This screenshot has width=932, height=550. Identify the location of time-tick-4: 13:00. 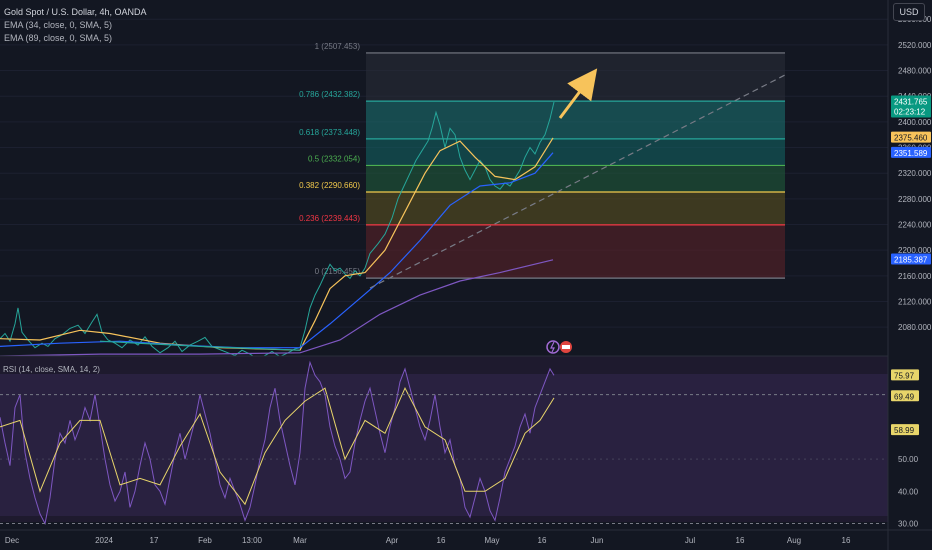
(252, 540).